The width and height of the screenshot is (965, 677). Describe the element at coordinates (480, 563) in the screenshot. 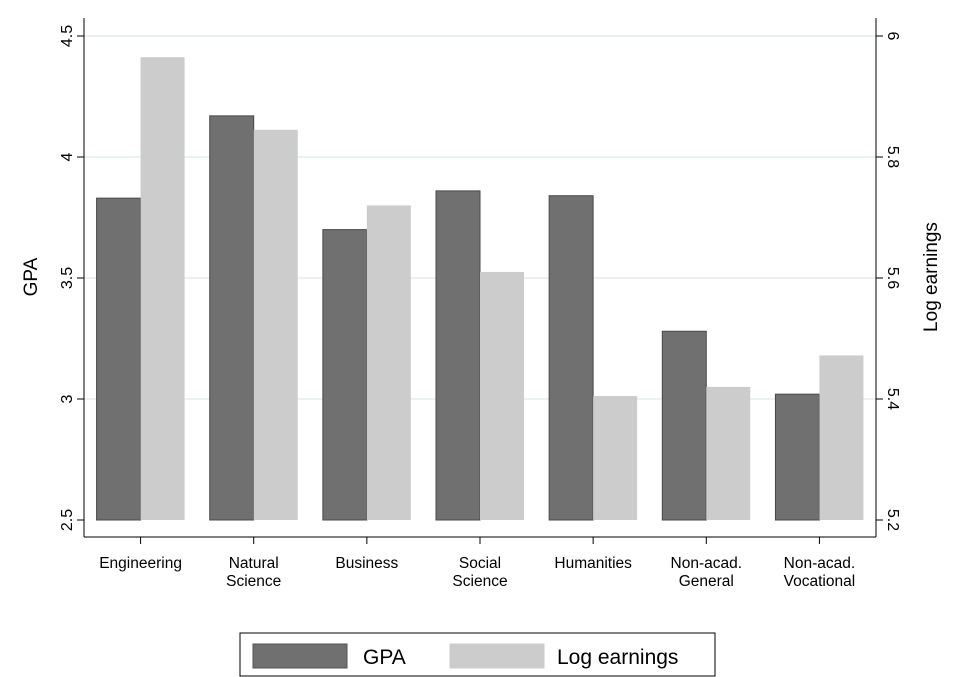

I see `category-label: Social` at that location.